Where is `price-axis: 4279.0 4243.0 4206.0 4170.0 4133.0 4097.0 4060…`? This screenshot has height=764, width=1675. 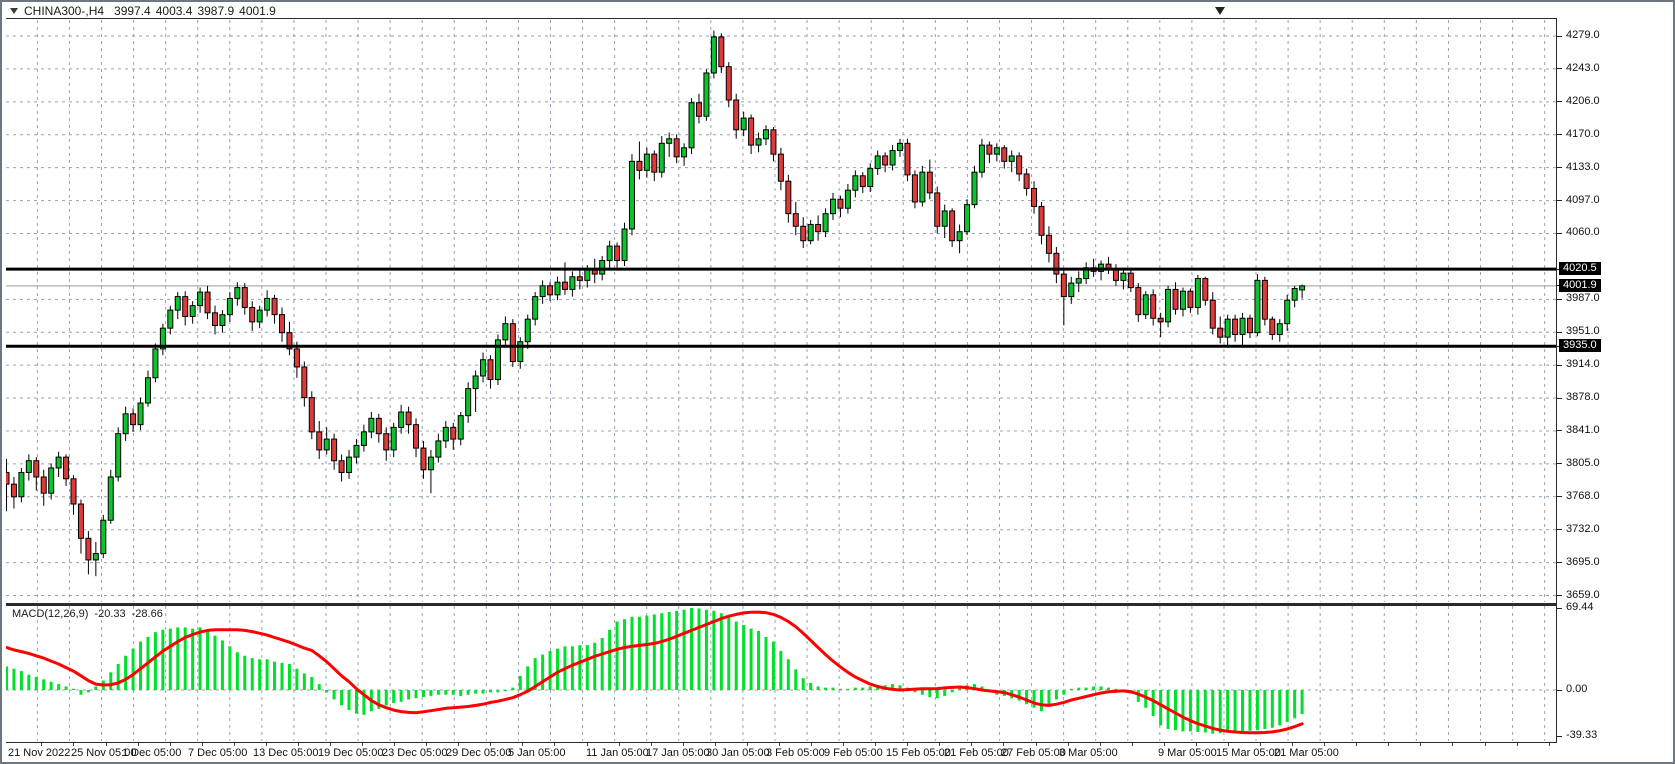
price-axis: 4279.0 4243.0 4206.0 4170.0 4133.0 4097.0 4060… is located at coordinates (1614, 381).